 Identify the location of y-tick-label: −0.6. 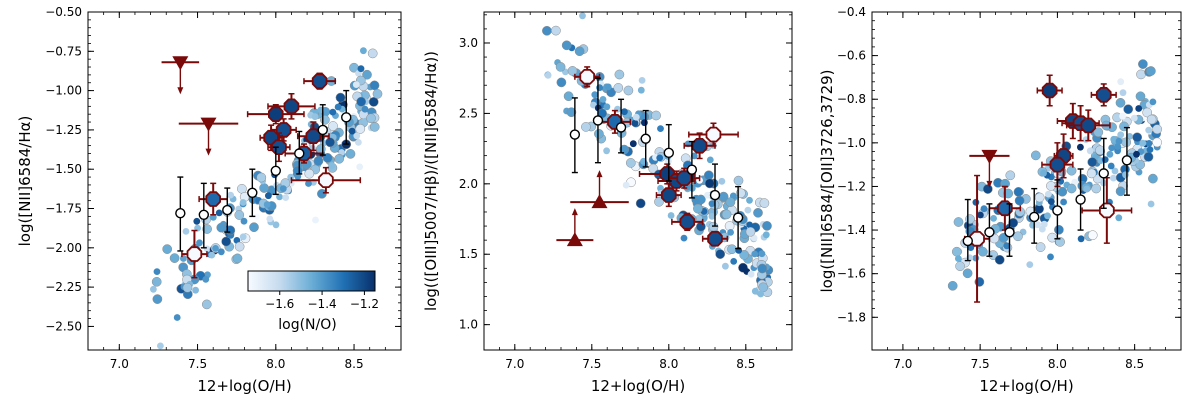
(851, 56).